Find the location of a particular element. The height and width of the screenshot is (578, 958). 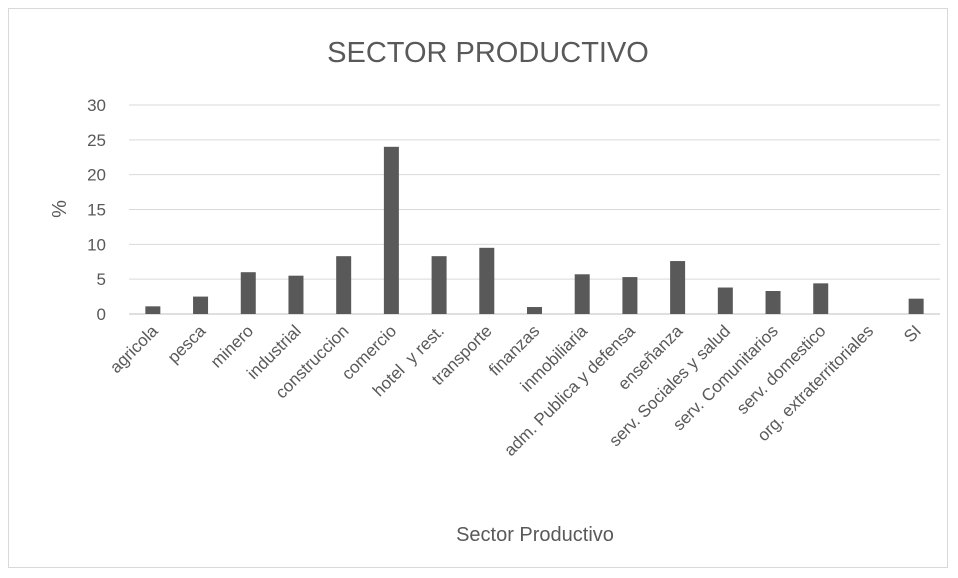

y-tick-label: 10 is located at coordinates (96, 244).